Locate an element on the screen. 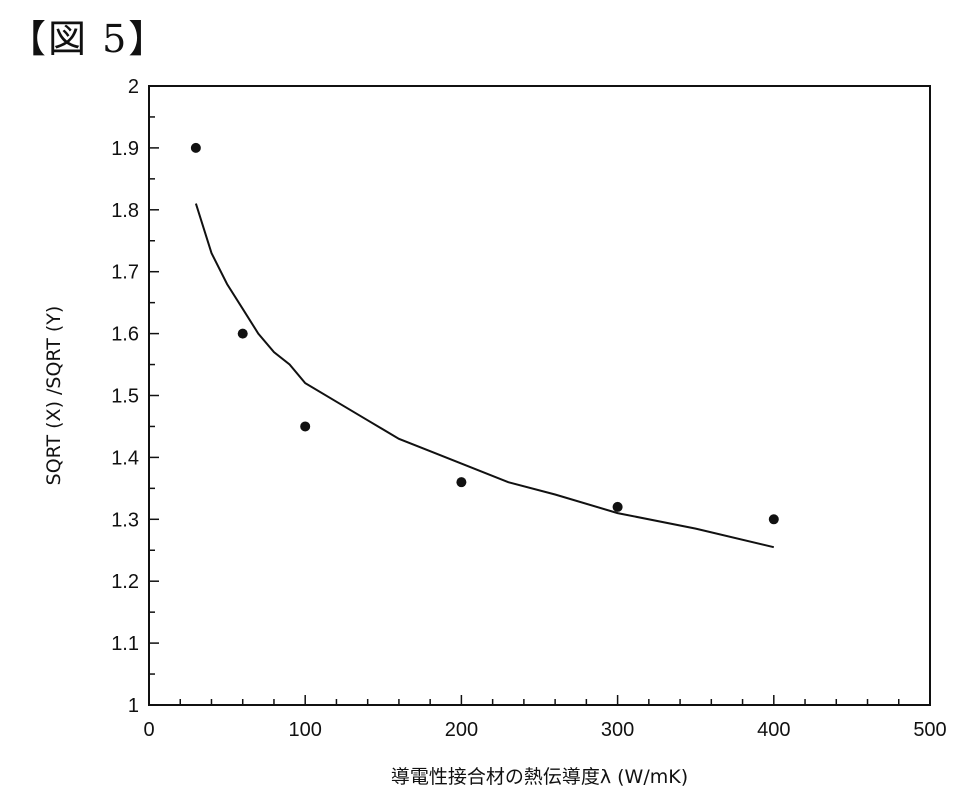  x-tick-label: 0 is located at coordinates (148, 730).